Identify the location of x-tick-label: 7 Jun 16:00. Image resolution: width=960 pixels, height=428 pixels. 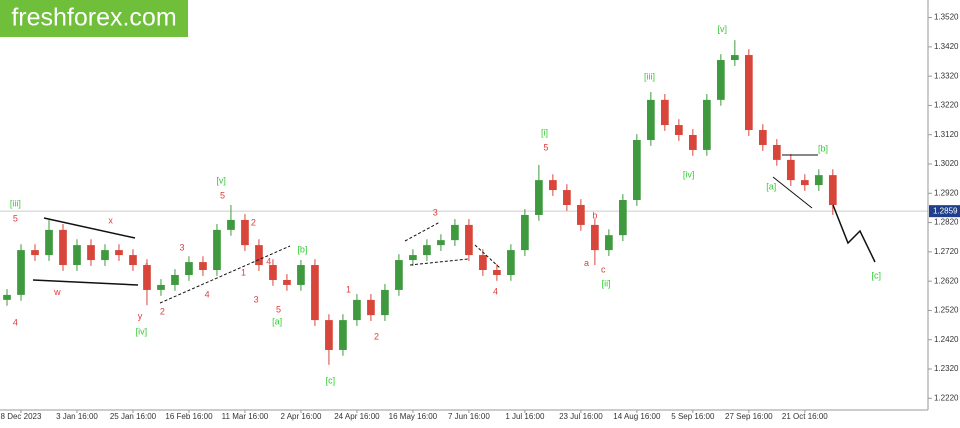
(469, 416).